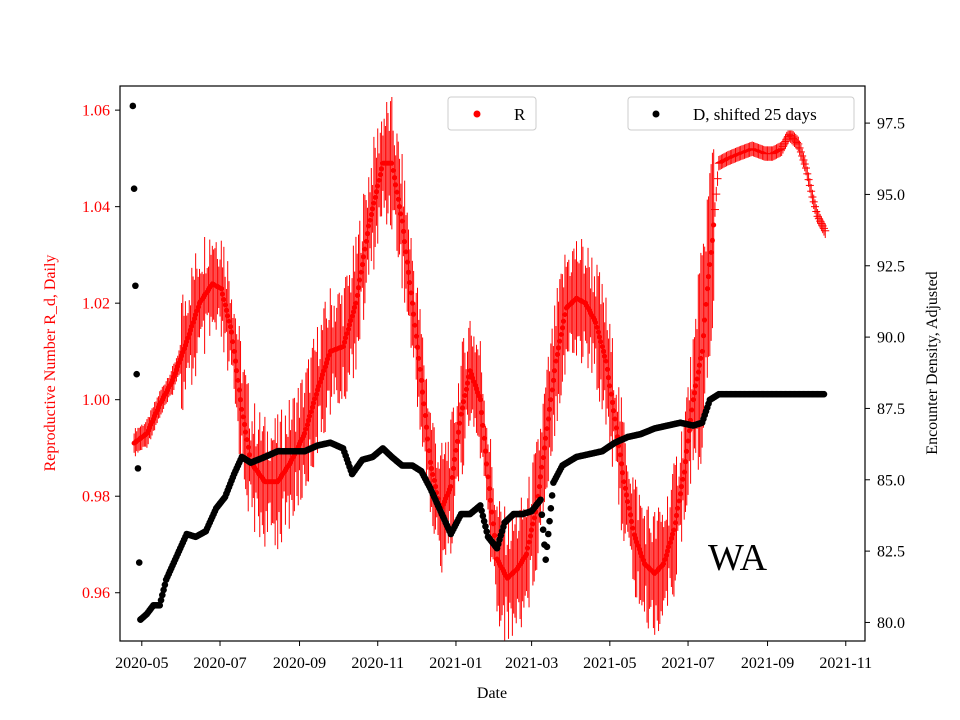 The width and height of the screenshot is (960, 720). I want to click on left-tick-label: 1.02, so click(96, 304).